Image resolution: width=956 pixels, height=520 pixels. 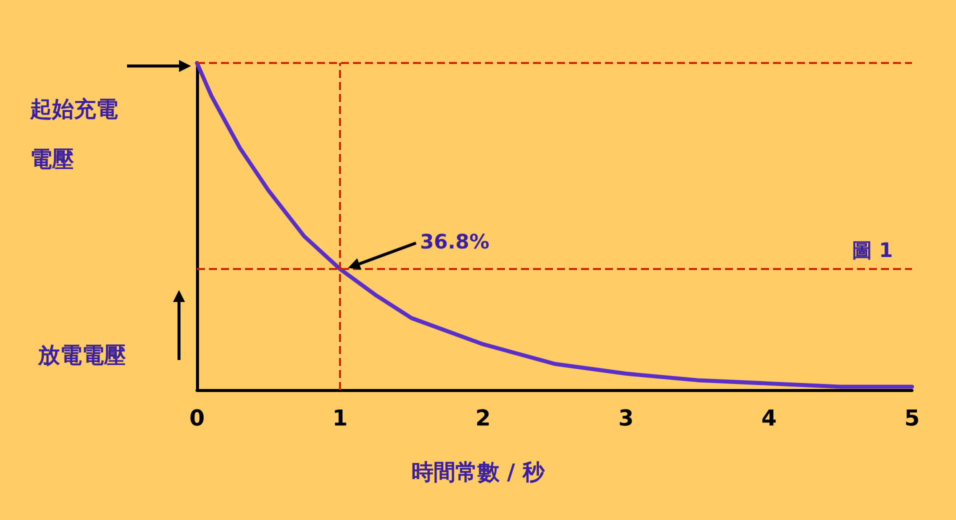 What do you see at coordinates (197, 419) in the screenshot?
I see `x-tick-label: 0` at bounding box center [197, 419].